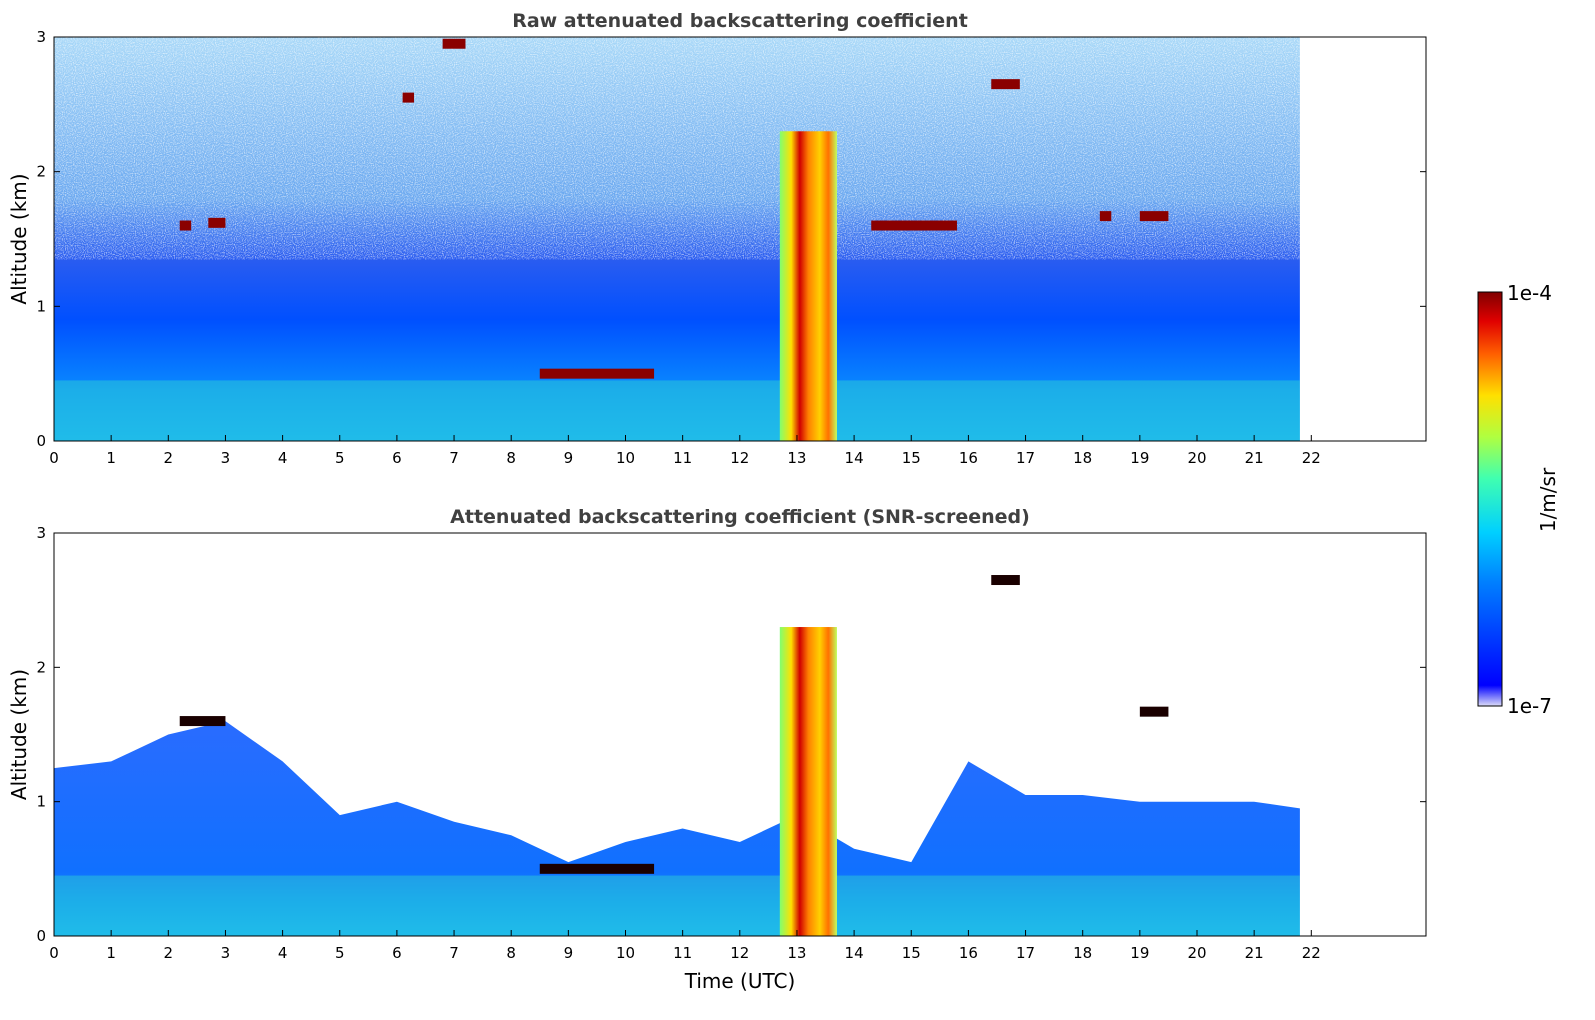 The height and width of the screenshot is (1020, 1595). What do you see at coordinates (796, 953) in the screenshot?
I see `screened-x-tick-label: 13` at bounding box center [796, 953].